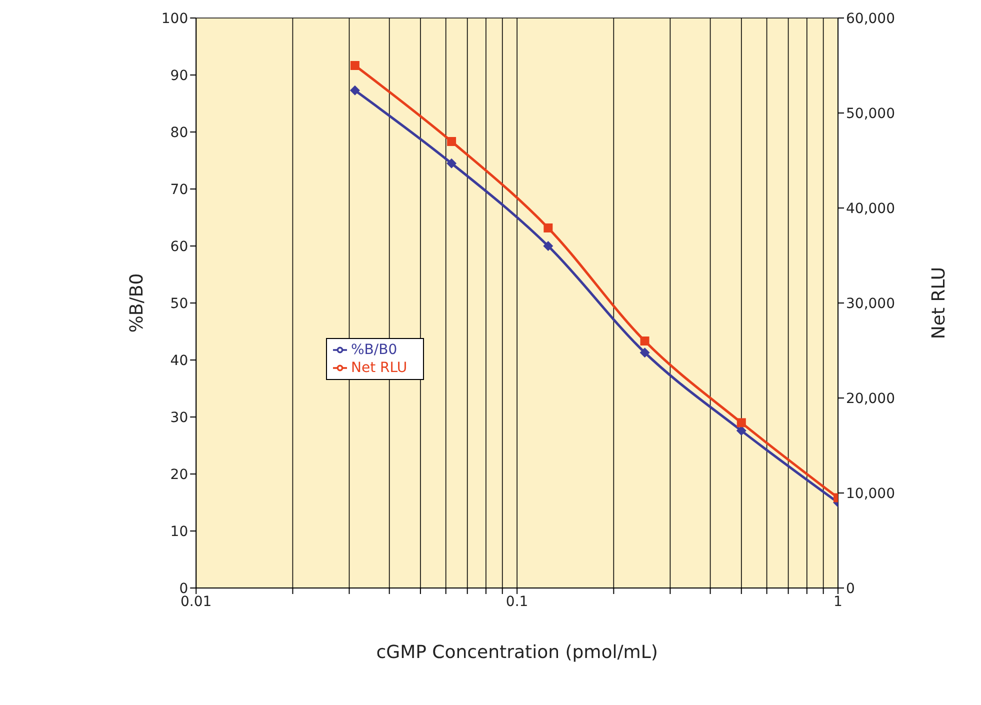 This screenshot has height=705, width=981. I want to click on x-tick-label: 0.1, so click(517, 602).